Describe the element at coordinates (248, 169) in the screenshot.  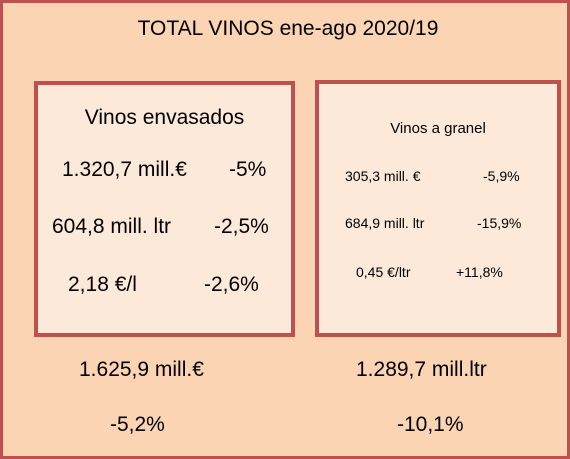
I see `envasados-change-eur: -5%` at that location.